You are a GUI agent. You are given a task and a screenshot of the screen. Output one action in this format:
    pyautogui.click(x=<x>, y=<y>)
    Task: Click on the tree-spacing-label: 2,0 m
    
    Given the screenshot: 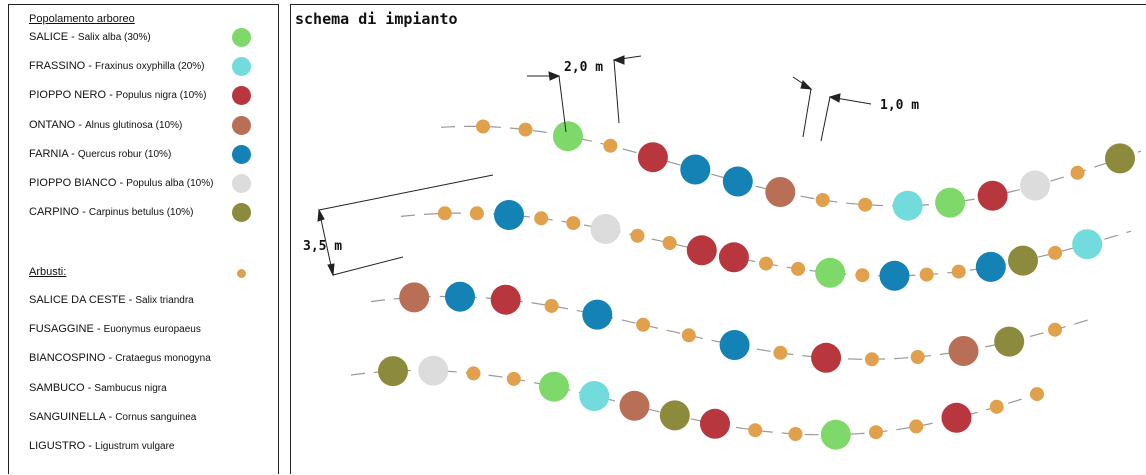 What is the action you would take?
    pyautogui.click(x=583, y=67)
    